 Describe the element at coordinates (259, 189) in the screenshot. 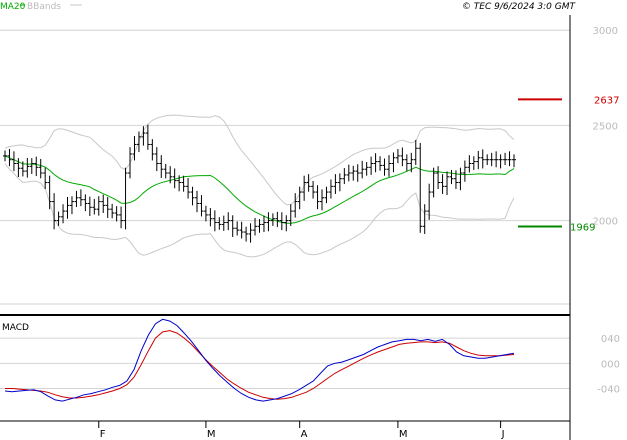

I see `ma20-line` at that location.